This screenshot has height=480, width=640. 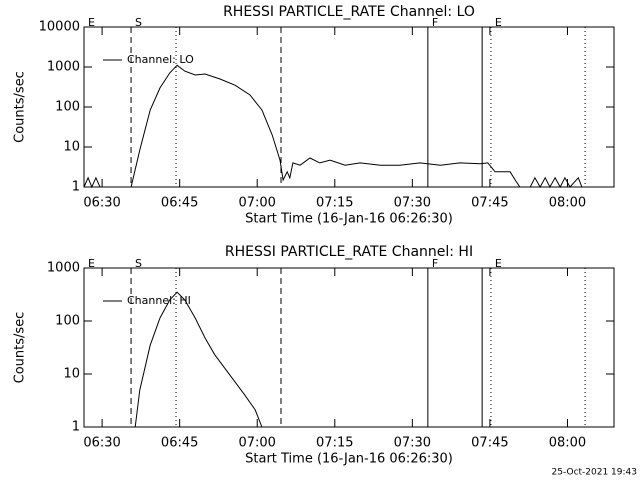 What do you see at coordinates (349, 12) in the screenshot?
I see `chart-title: RHESSI PARTICLE_RATE Channel: LO` at bounding box center [349, 12].